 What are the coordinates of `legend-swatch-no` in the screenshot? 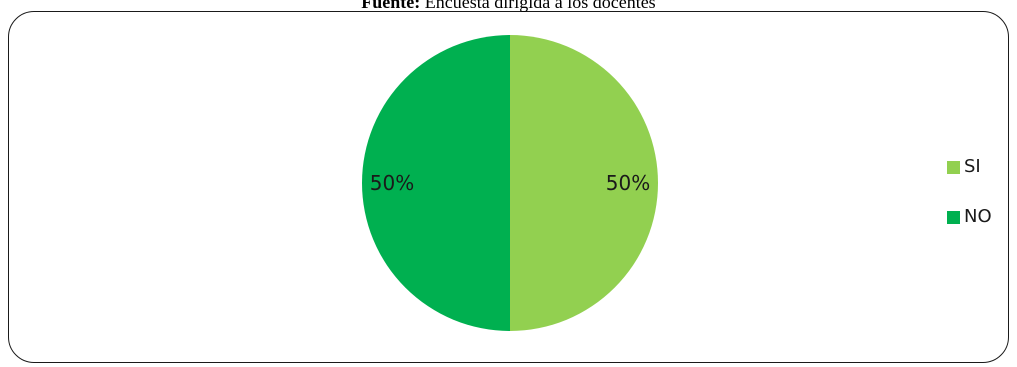 It's located at (953, 217).